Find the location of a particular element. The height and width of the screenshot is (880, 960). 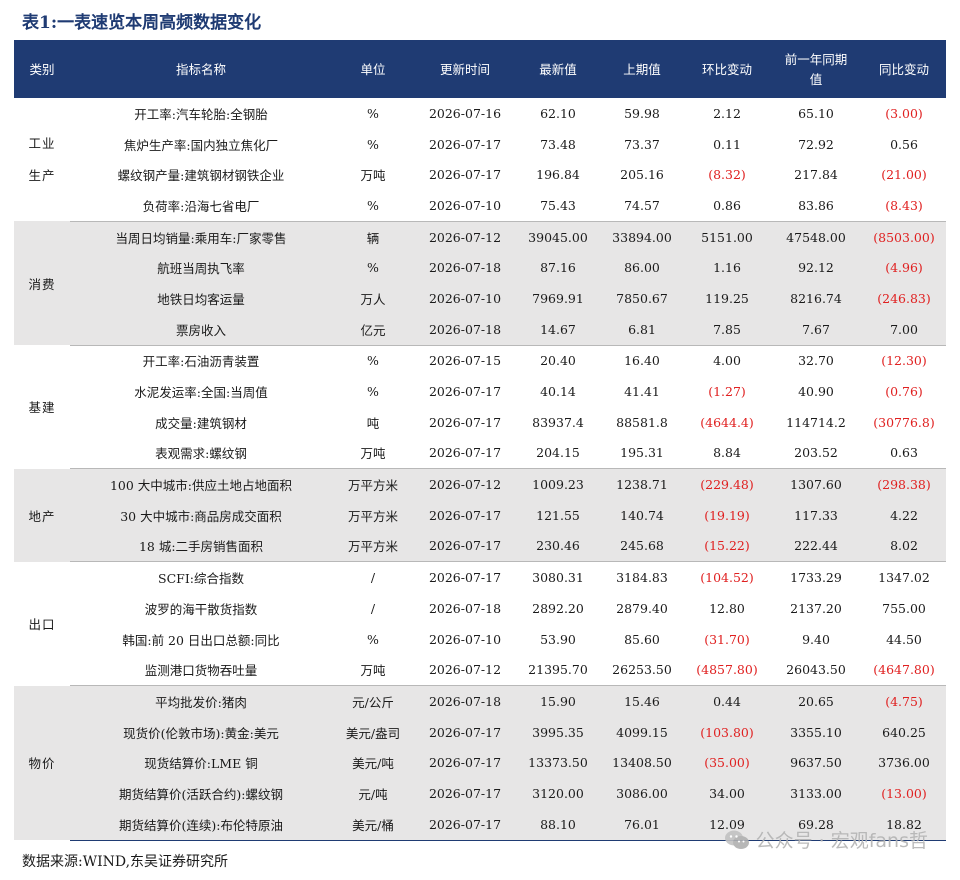

indicator-name-cell: 成交量:建筑钢材 is located at coordinates (201, 422).